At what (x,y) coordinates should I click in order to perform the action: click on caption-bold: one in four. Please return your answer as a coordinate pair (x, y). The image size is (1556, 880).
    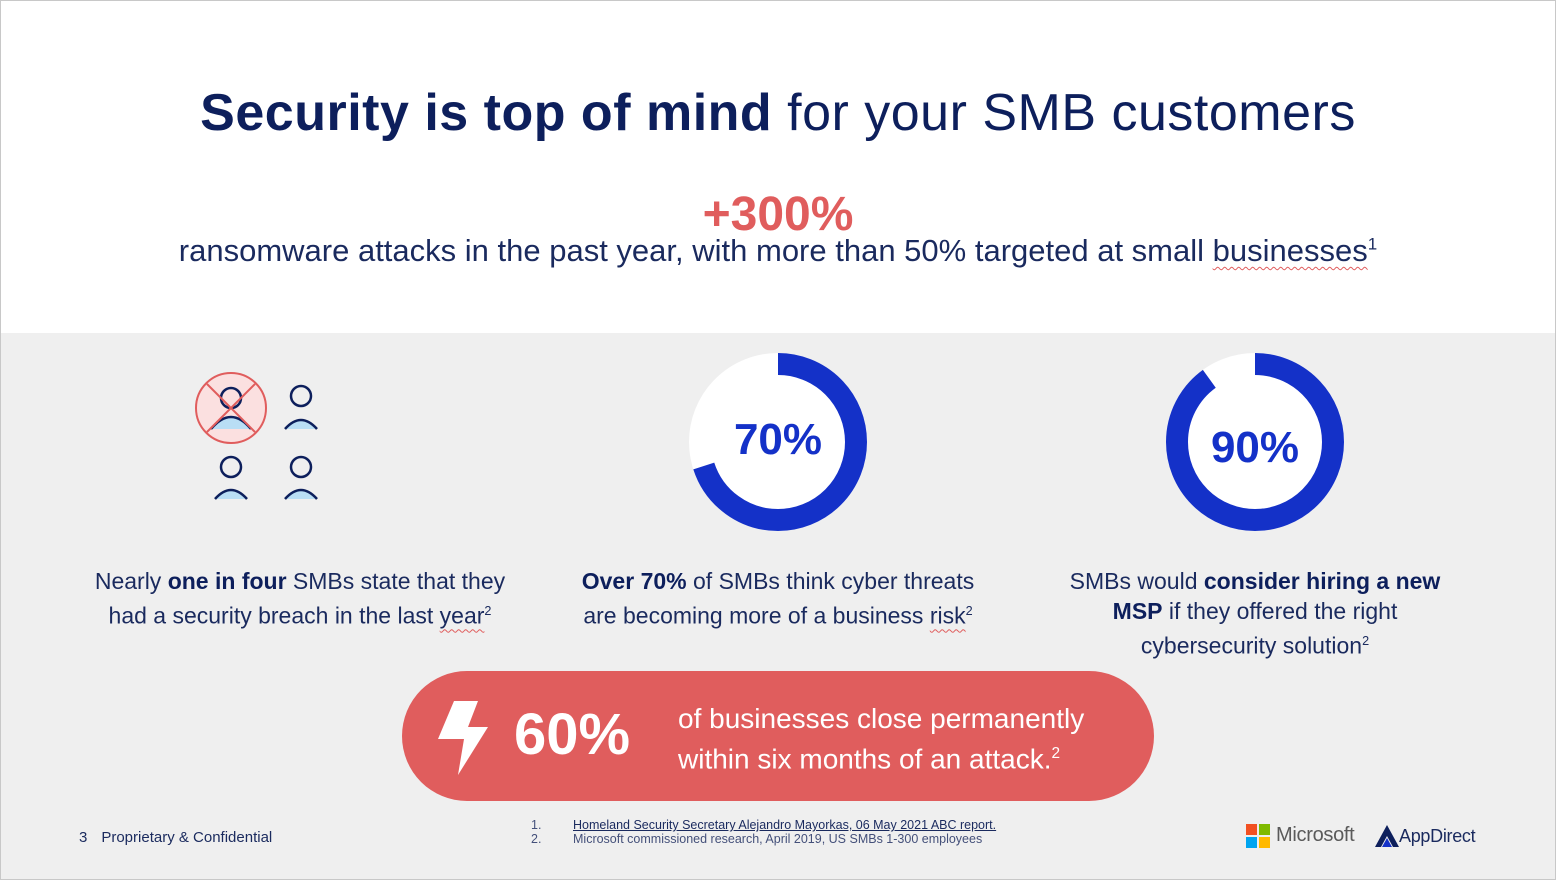
    Looking at the image, I should click on (227, 581).